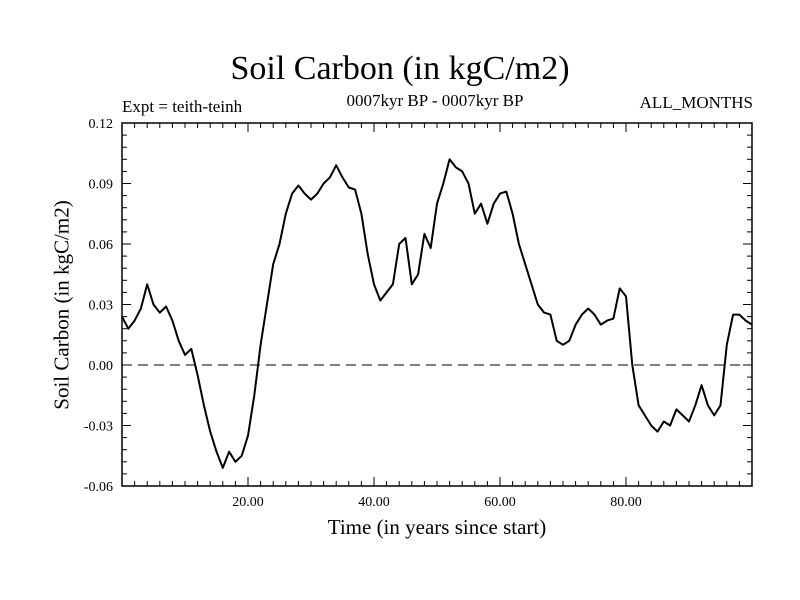  Describe the element at coordinates (248, 502) in the screenshot. I see `x-tick-label: 20.00` at that location.